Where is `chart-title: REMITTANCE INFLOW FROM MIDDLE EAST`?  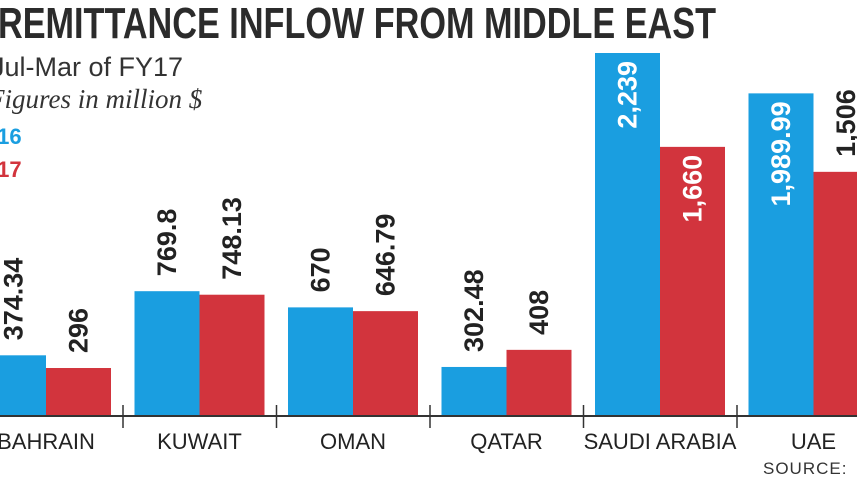 chart-title: REMITTANCE INFLOW FROM MIDDLE EAST is located at coordinates (358, 24).